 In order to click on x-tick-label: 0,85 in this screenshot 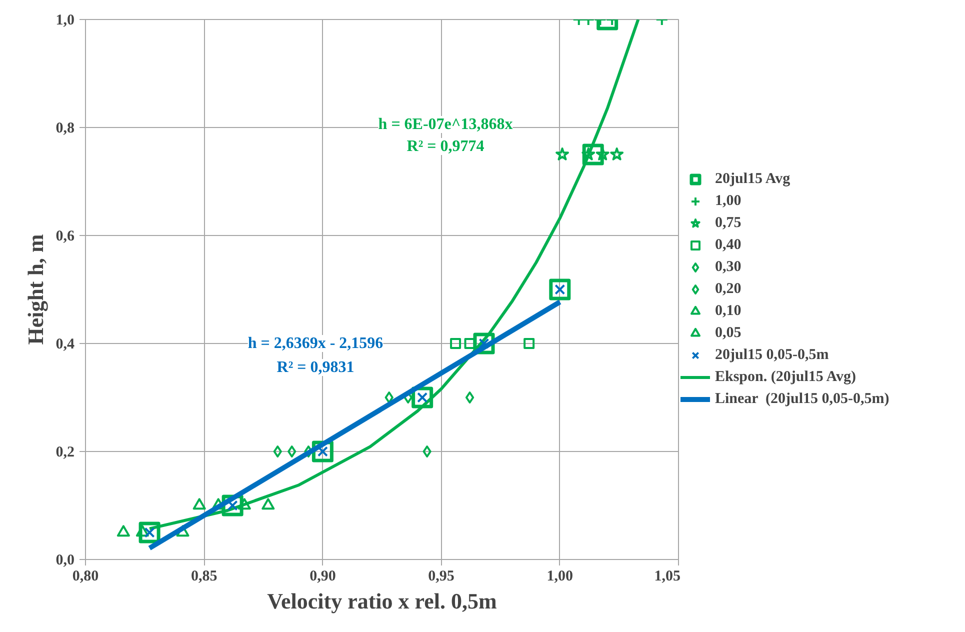, I will do `click(204, 576)`.